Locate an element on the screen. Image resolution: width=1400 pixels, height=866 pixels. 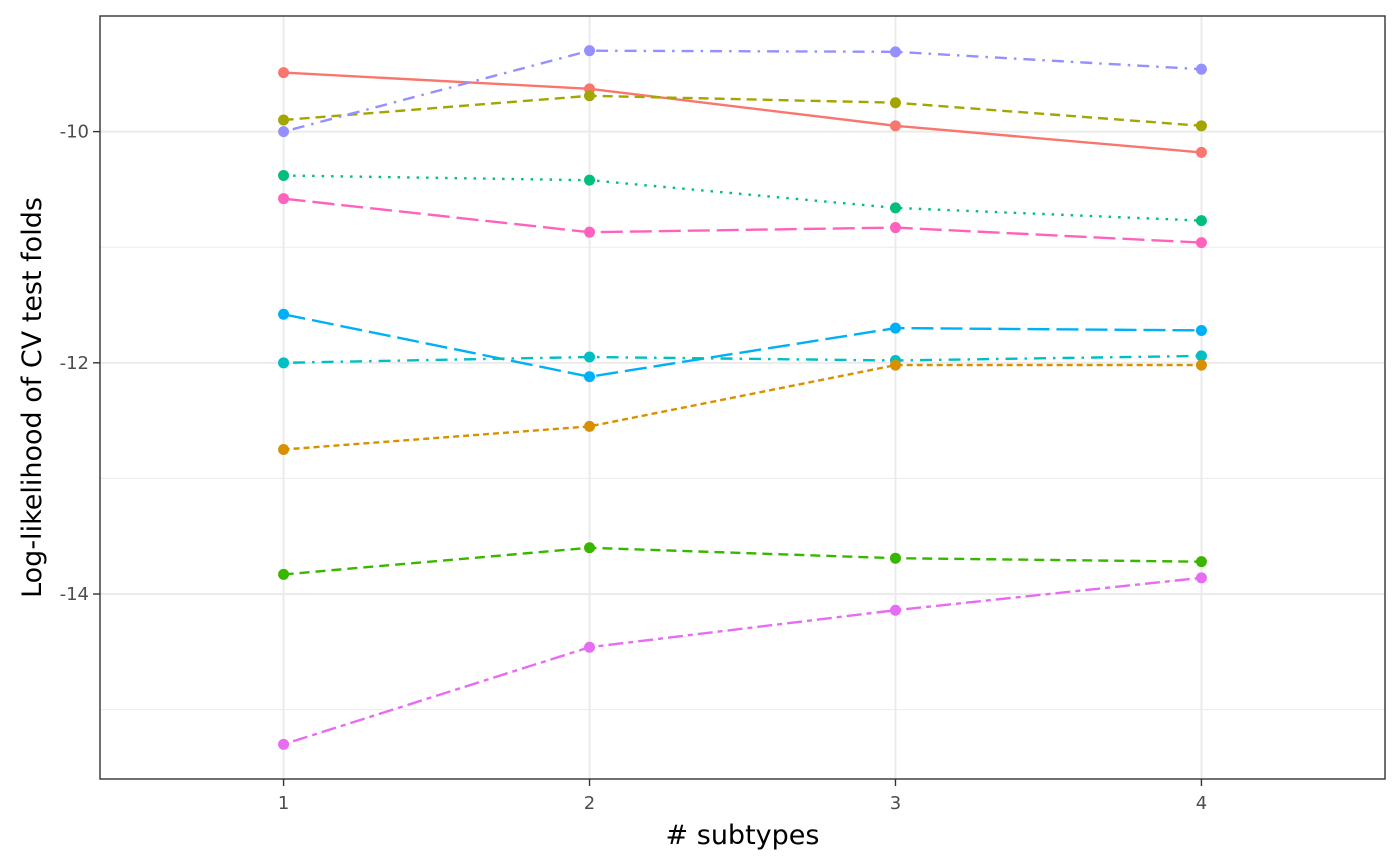
x-tick-label: 1 is located at coordinates (283, 803).